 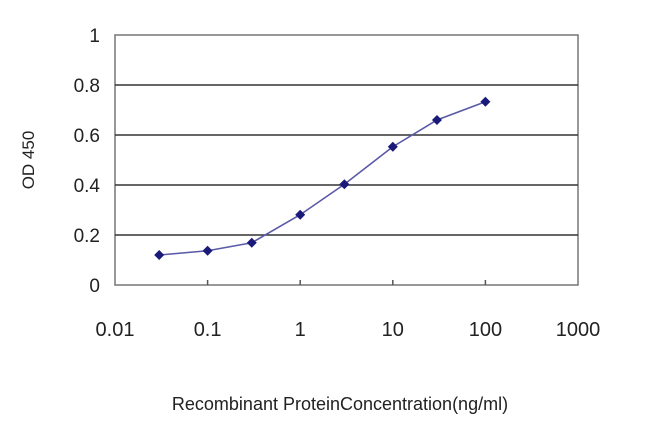 What do you see at coordinates (340, 404) in the screenshot?
I see `x-axis-label: Recombinant ProteinConcentration(ng/ml)` at bounding box center [340, 404].